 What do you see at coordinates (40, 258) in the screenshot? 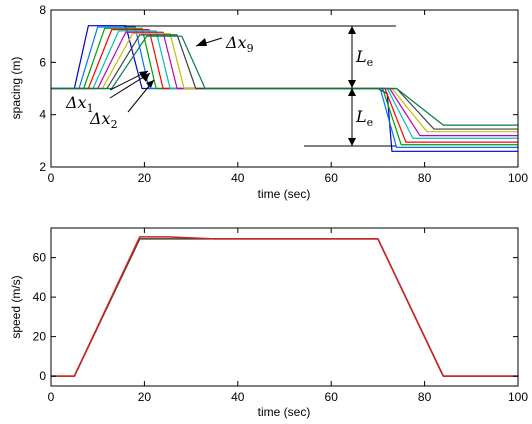
I see `y-tick-label: 60` at bounding box center [40, 258].